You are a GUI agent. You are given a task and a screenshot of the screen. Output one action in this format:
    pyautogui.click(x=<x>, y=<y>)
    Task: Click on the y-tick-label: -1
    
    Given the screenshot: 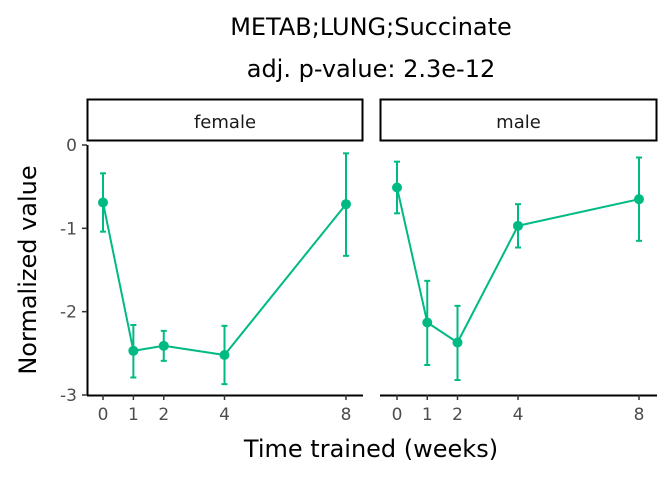 What is the action you would take?
    pyautogui.click(x=68, y=229)
    